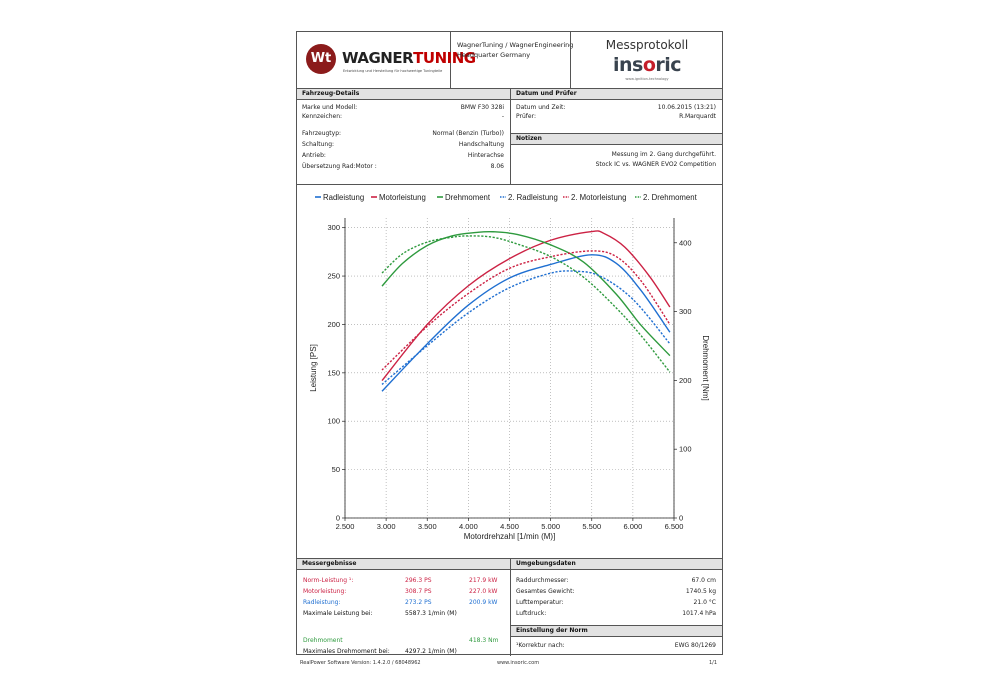 The width and height of the screenshot is (1000, 690). I want to click on legend-entry: Drehmoment, so click(468, 197).